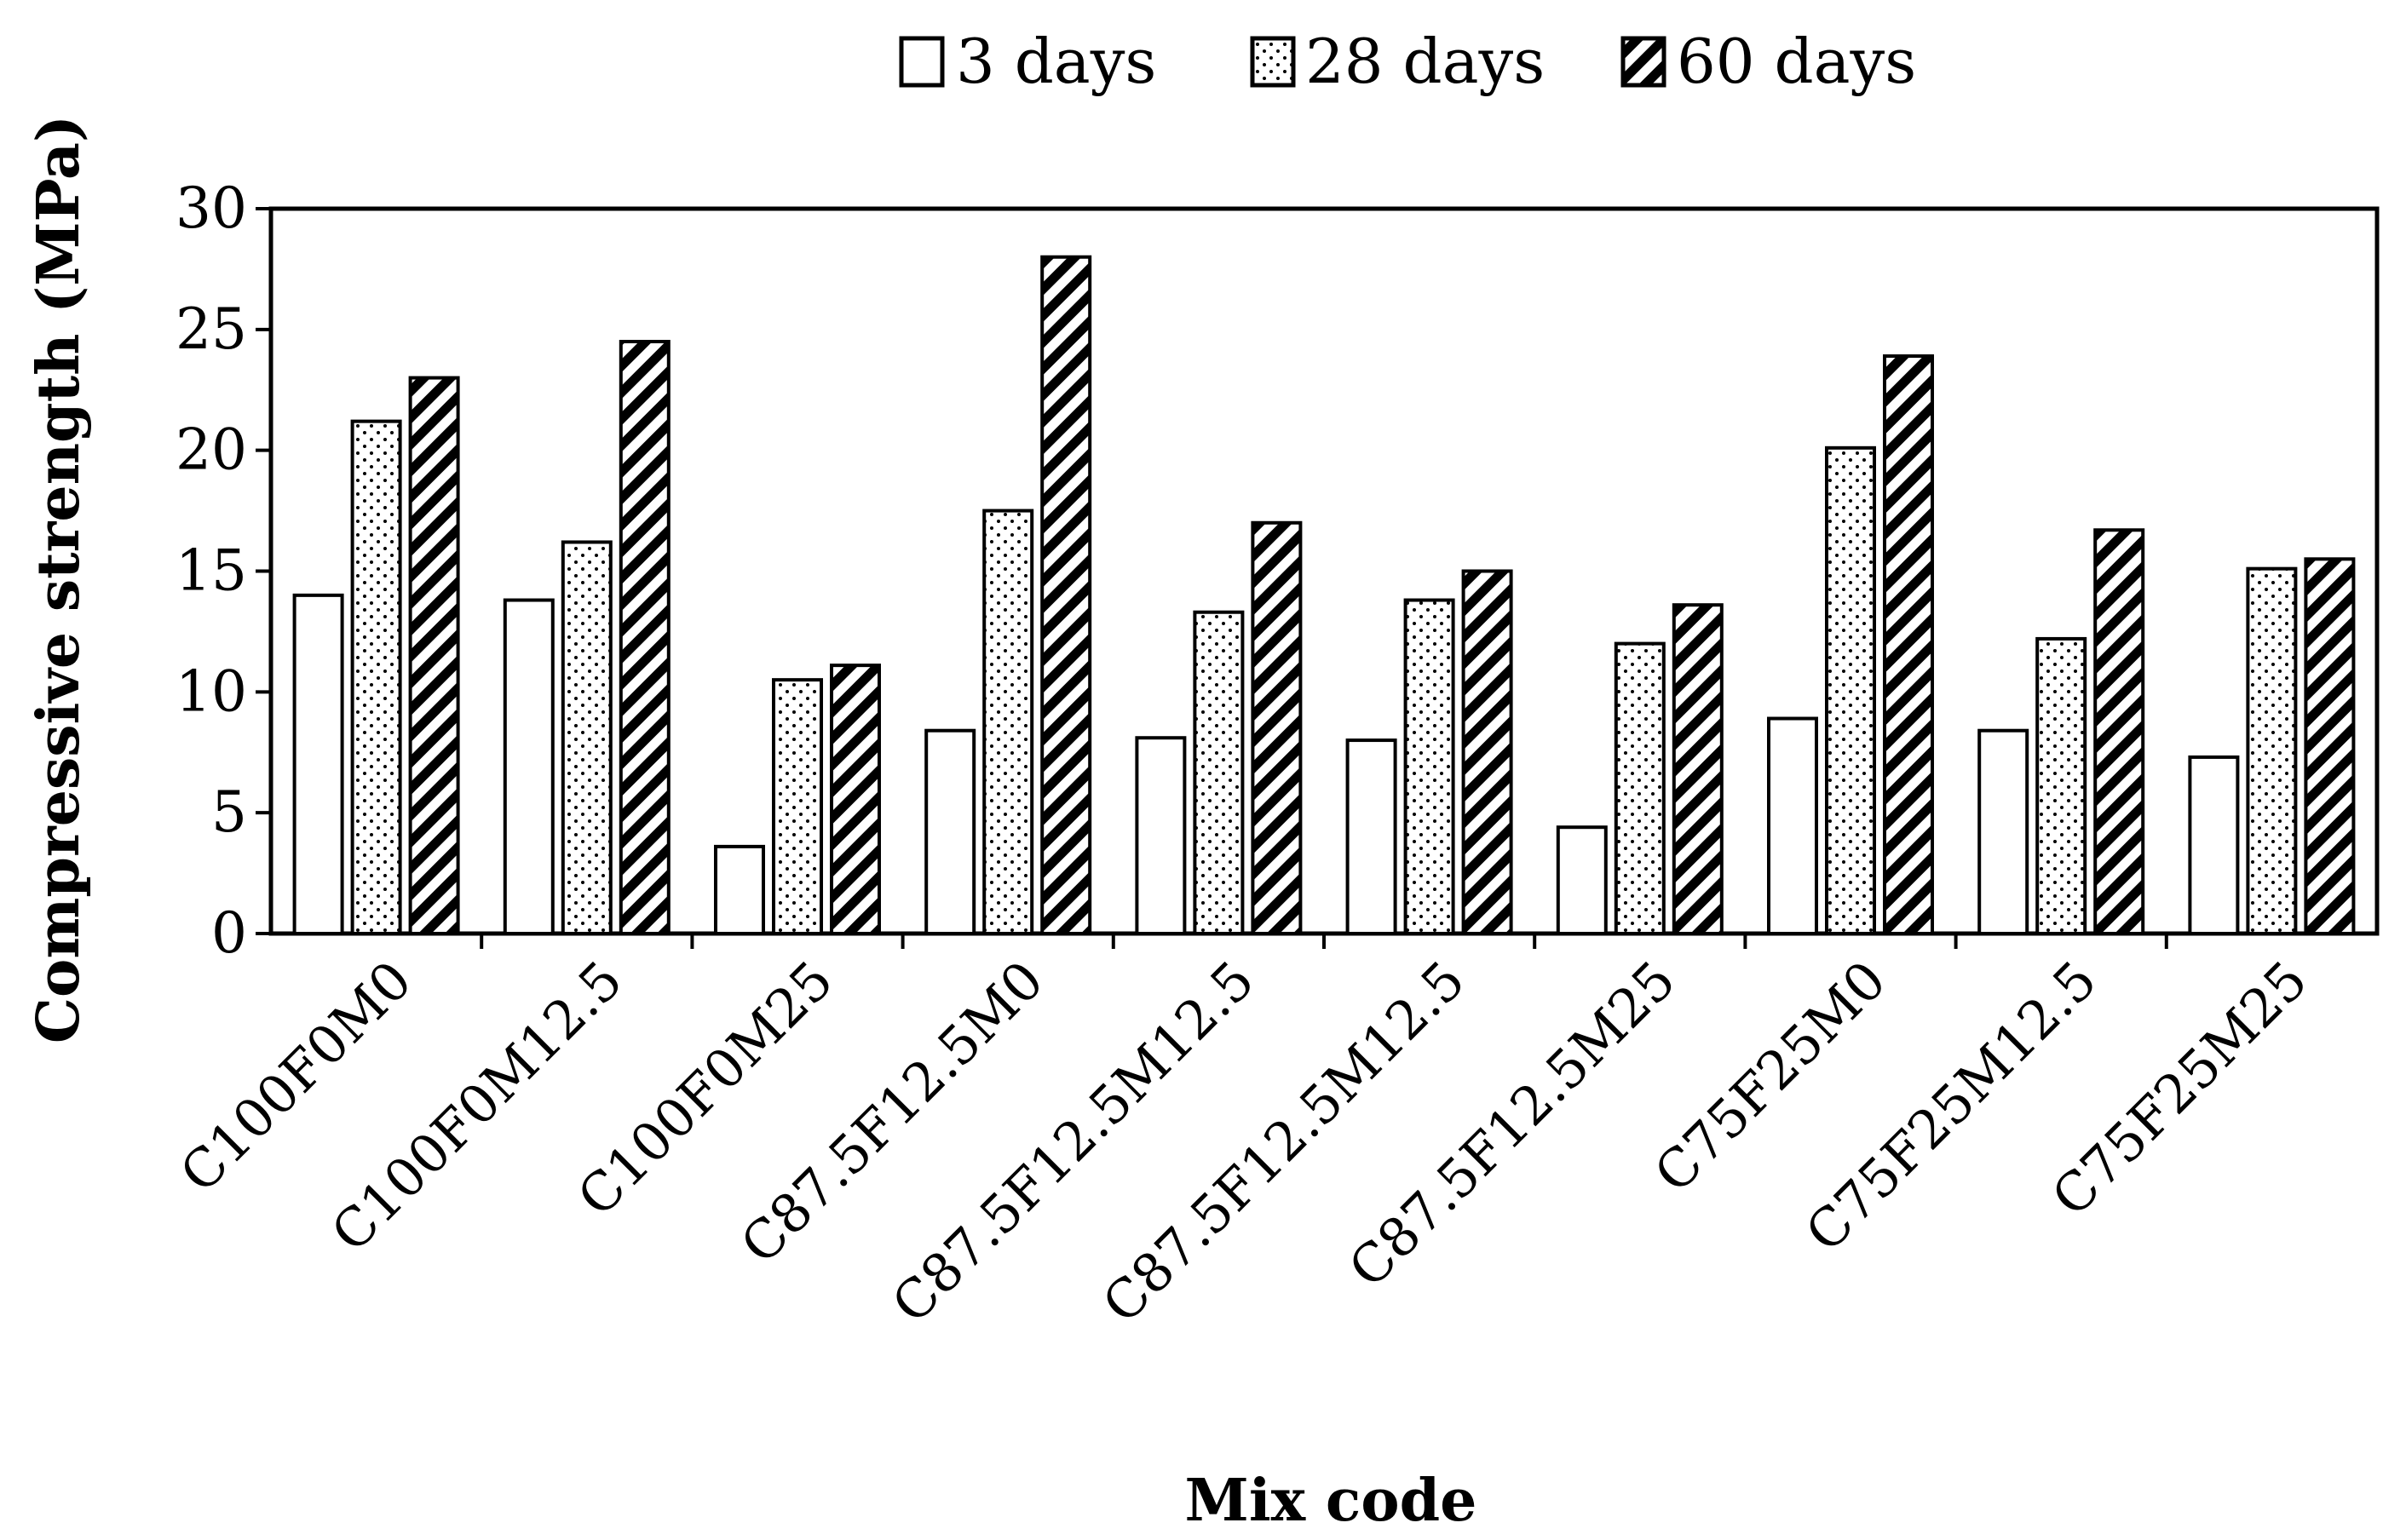 Image resolution: width=2383 pixels, height=1540 pixels. Describe the element at coordinates (1643, 62) in the screenshot. I see `legend-swatch-60-days` at that location.